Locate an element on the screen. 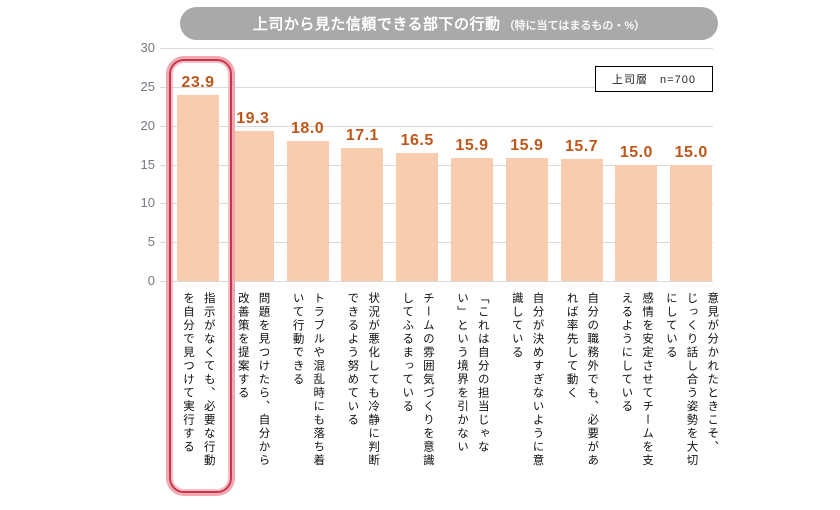 The image size is (840, 510). y-axis-label: 10 is located at coordinates (147, 203).